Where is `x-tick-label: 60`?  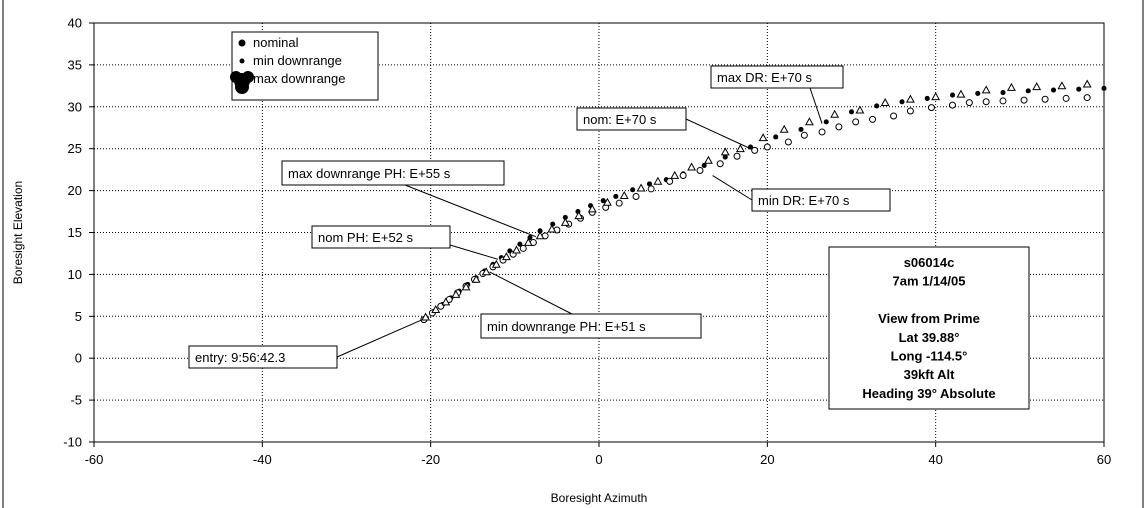
x-tick-label: 60 is located at coordinates (1104, 459).